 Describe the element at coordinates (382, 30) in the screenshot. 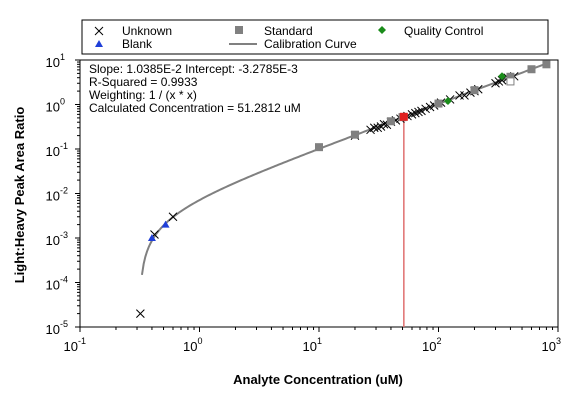

I see `legend-marker-quality-control` at that location.